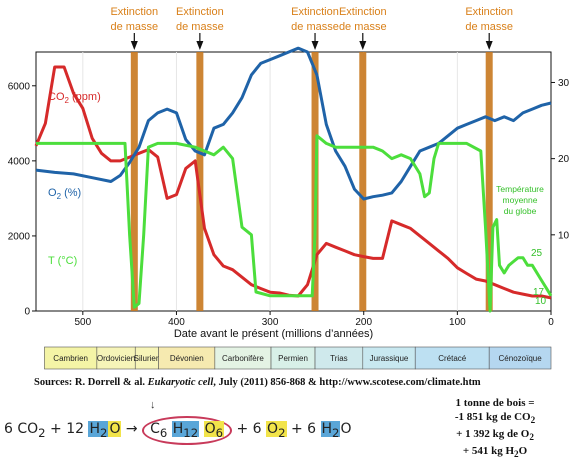 Image resolution: width=580 pixels, height=462 pixels. I want to click on series-label-2: T (°C), so click(62, 261).